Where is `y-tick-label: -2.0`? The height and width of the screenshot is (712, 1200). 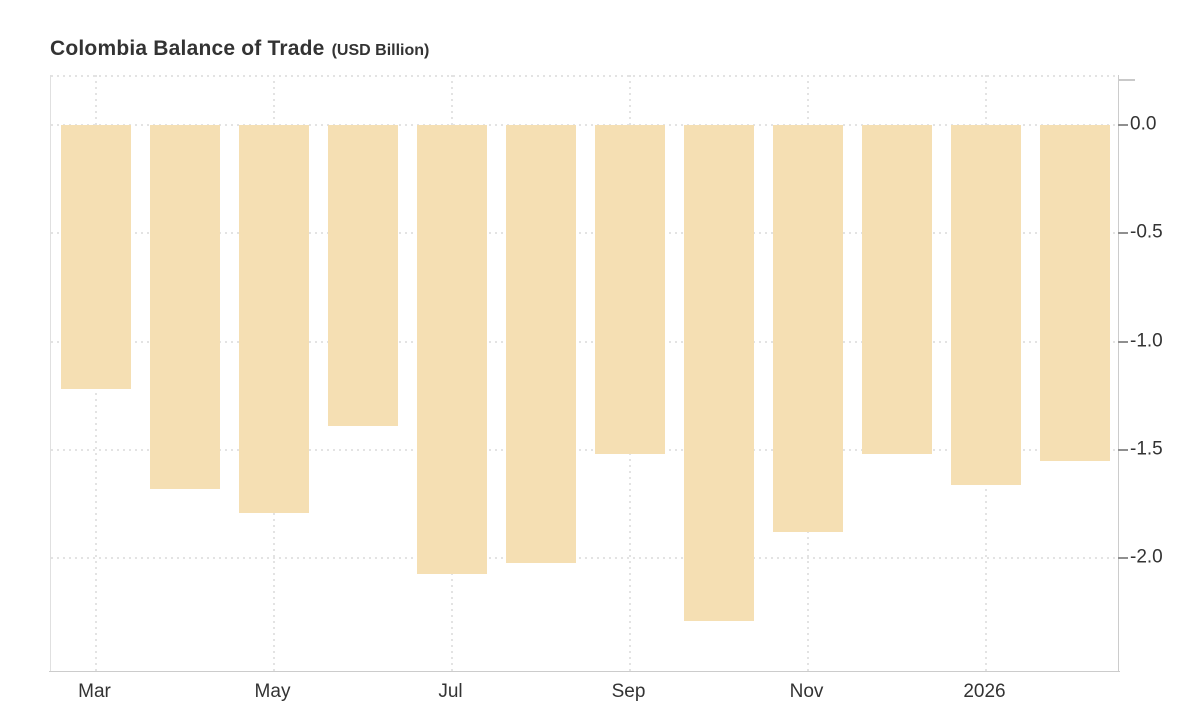
y-tick-label: -2.0 is located at coordinates (1146, 557).